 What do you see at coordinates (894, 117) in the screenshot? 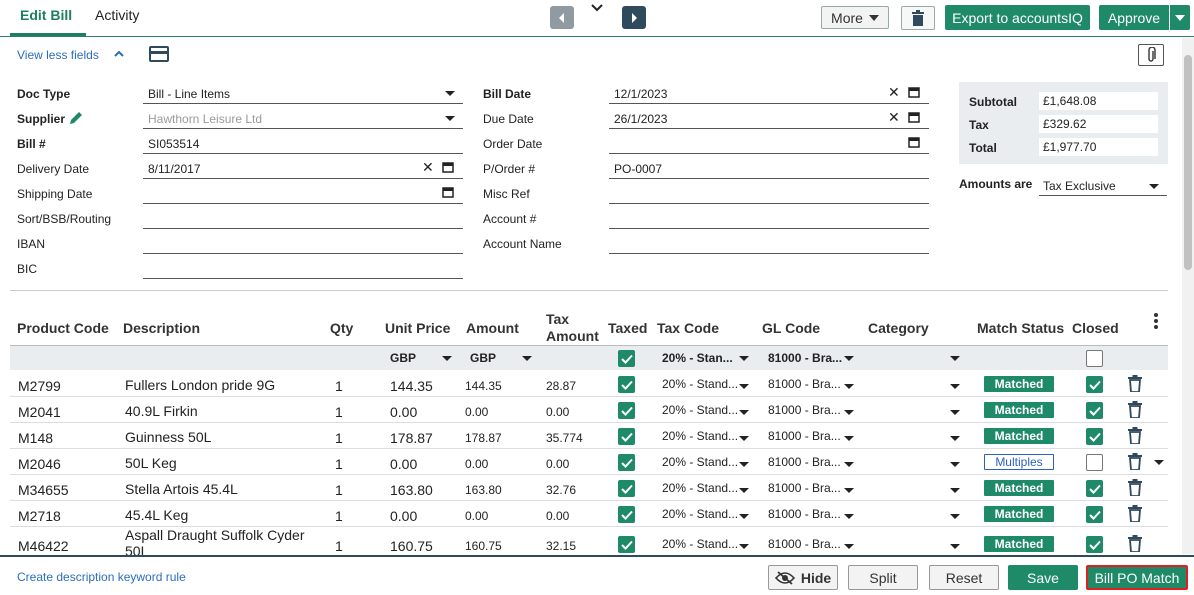
I see `clear-due-date-icon: ✕` at bounding box center [894, 117].